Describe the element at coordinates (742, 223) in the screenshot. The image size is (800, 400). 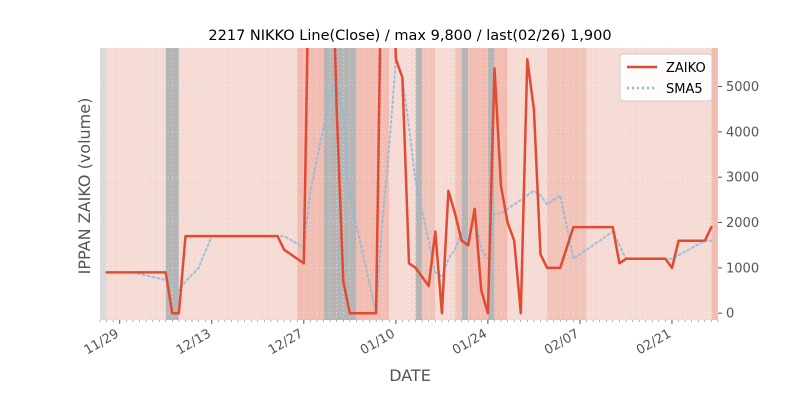
I see `y-tick-label: 2000` at that location.